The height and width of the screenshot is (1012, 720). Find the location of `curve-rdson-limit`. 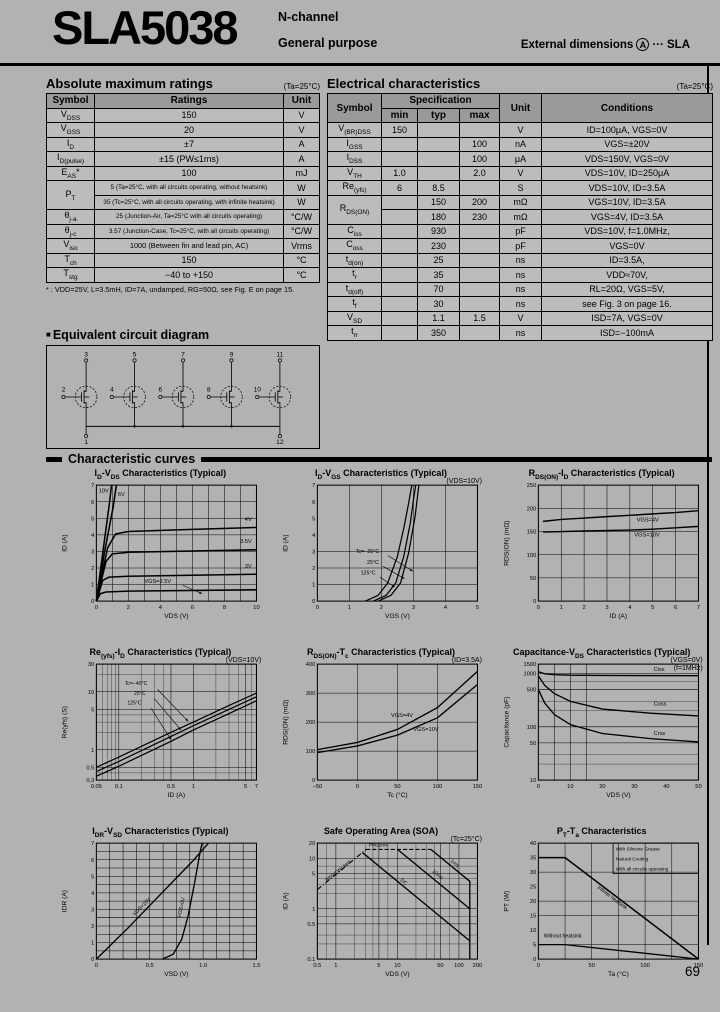

curve-rdson-limit is located at coordinates (341, 869).